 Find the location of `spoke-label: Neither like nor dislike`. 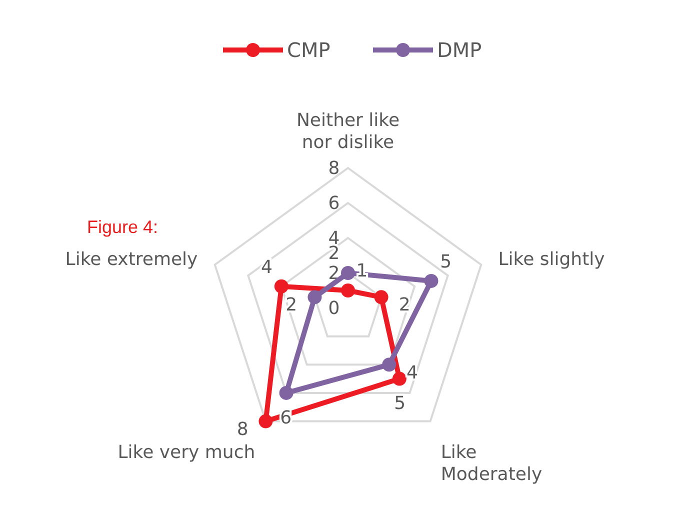

spoke-label: Neither like nor dislike is located at coordinates (348, 131).